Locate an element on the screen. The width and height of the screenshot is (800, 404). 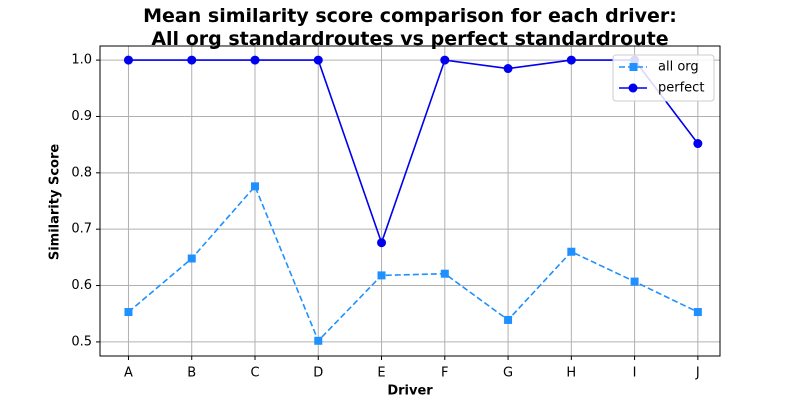
data-point-perfect-J is located at coordinates (698, 144).